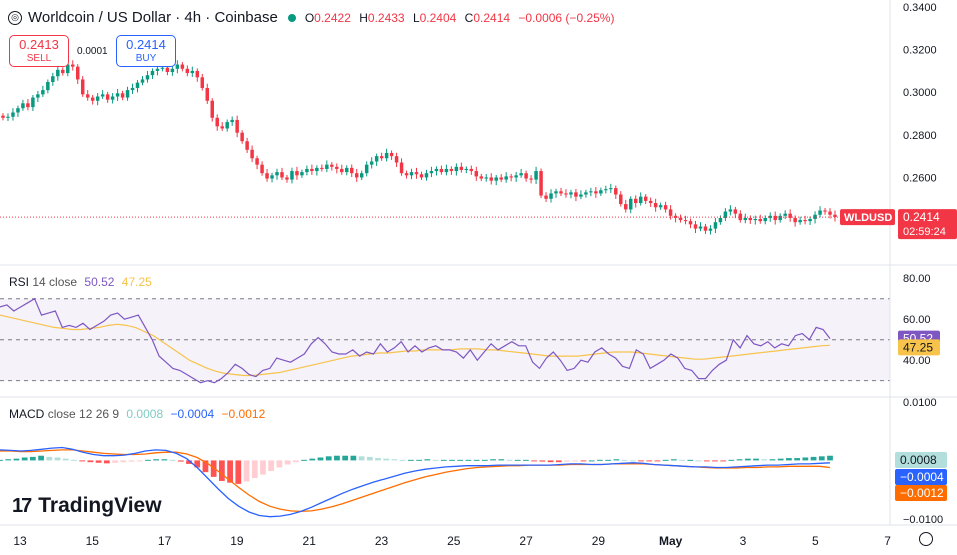 This screenshot has width=957, height=555. I want to click on rsi-pane, so click(445, 340).